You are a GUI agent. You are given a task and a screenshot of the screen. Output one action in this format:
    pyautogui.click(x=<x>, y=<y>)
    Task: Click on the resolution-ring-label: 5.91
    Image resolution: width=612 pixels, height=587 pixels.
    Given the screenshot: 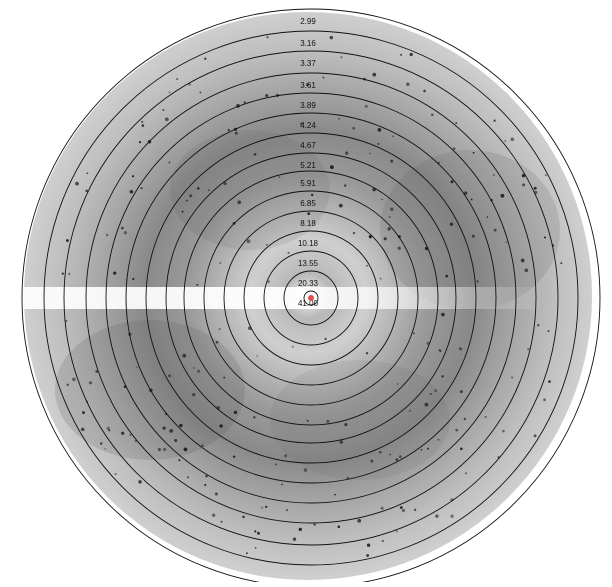 What is the action you would take?
    pyautogui.click(x=308, y=183)
    